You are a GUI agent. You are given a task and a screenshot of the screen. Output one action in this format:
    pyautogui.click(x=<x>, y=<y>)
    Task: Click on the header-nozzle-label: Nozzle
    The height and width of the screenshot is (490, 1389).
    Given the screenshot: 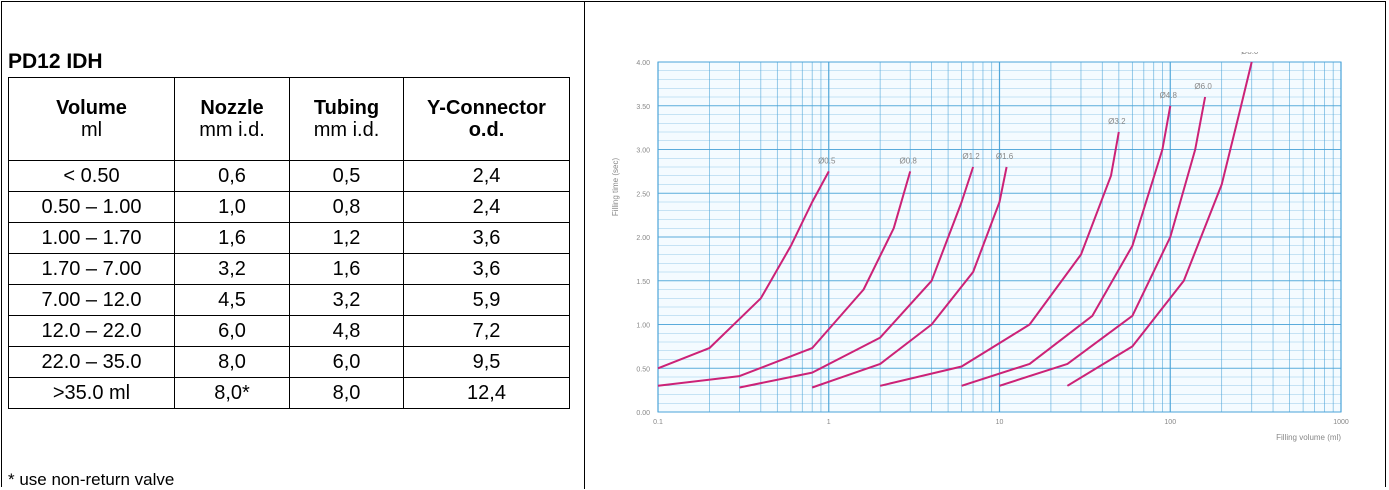 What is the action you would take?
    pyautogui.click(x=232, y=108)
    